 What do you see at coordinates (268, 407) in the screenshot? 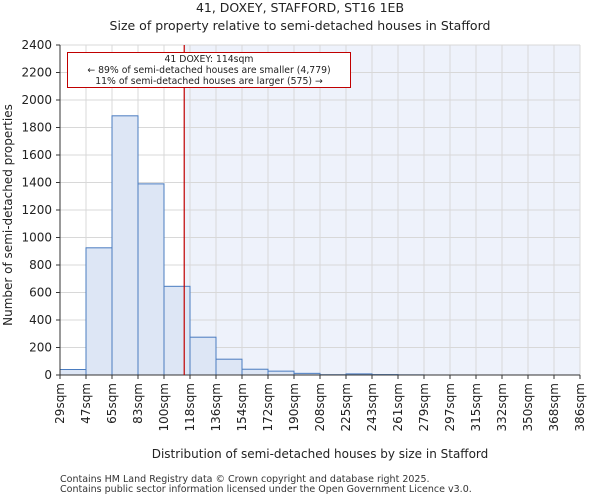
I see `x-tick-label: 172sqm` at bounding box center [268, 407].